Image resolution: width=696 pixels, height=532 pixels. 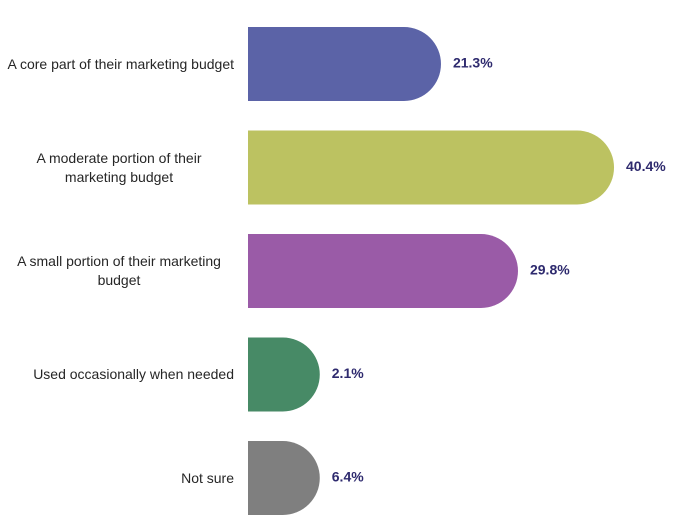 What do you see at coordinates (646, 166) in the screenshot?
I see `value-label: 40.4%` at bounding box center [646, 166].